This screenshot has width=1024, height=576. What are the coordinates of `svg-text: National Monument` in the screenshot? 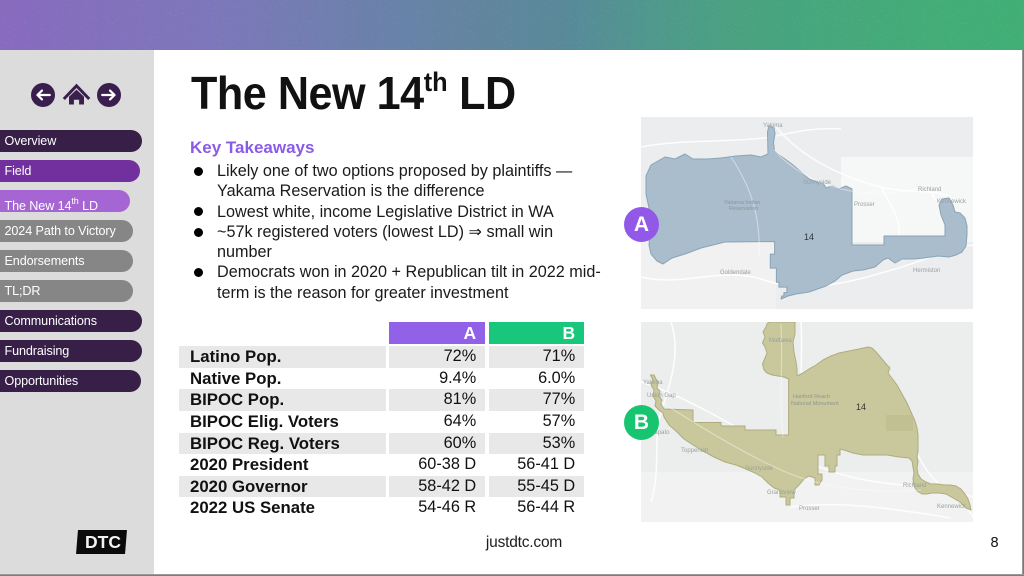 It's located at (815, 404).